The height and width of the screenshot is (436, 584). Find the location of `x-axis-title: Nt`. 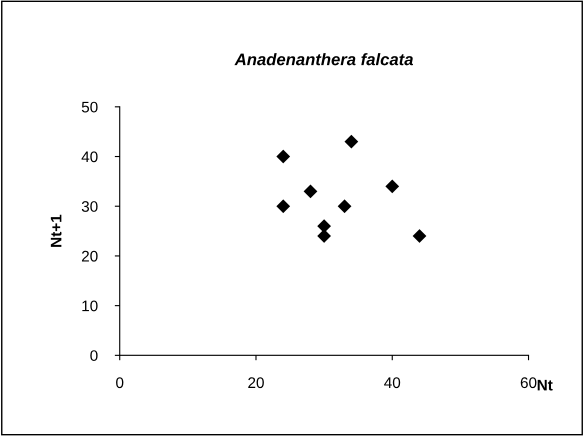

x-axis-title: Nt is located at coordinates (545, 385).